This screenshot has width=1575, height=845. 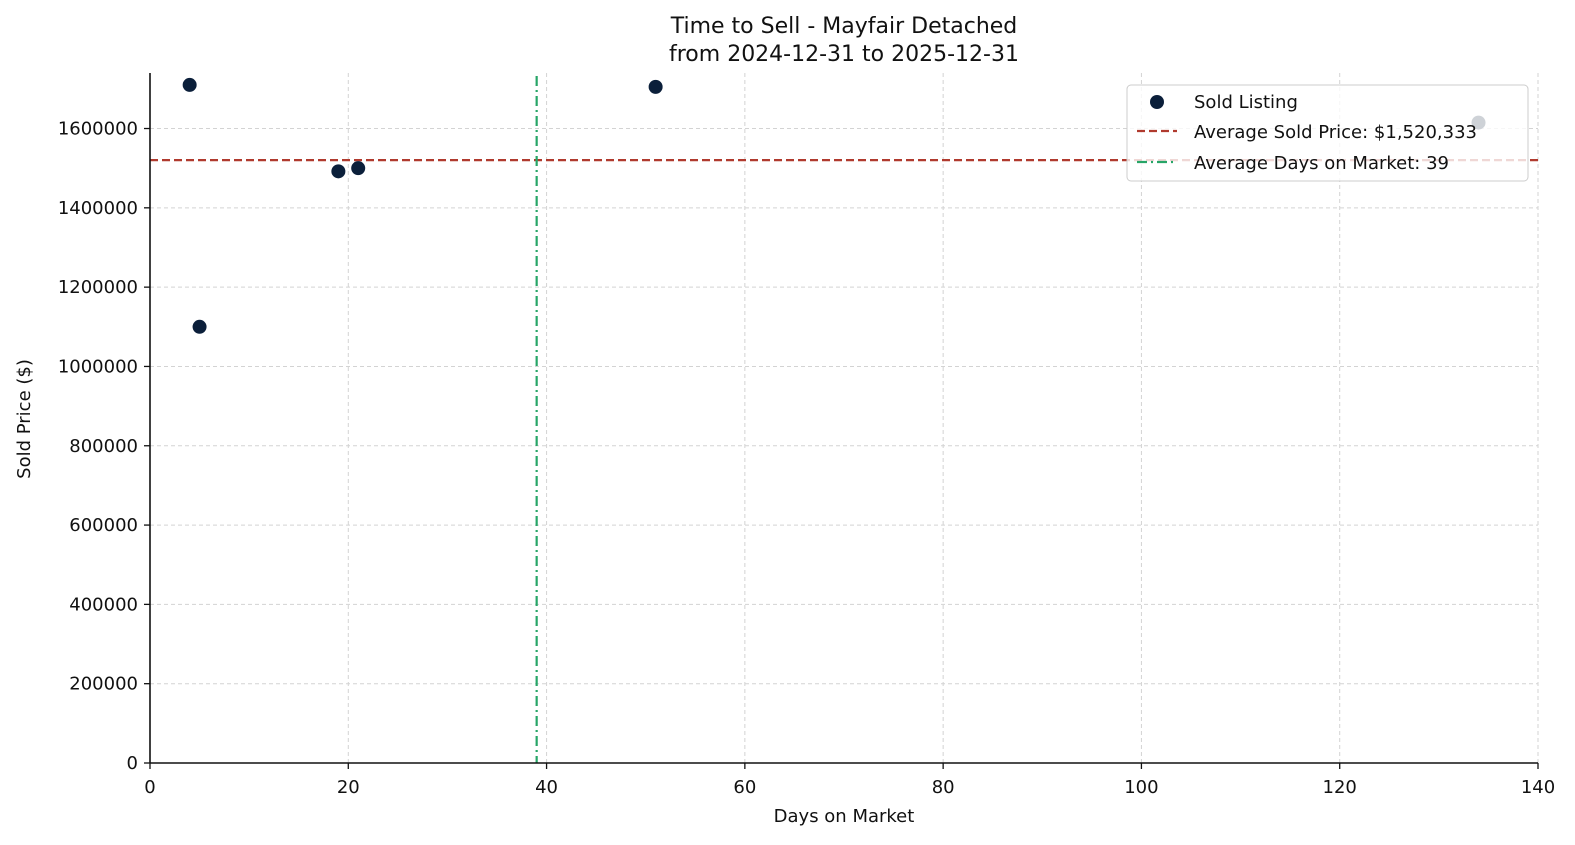 I want to click on x-axis-label: Days on Market, so click(x=844, y=816).